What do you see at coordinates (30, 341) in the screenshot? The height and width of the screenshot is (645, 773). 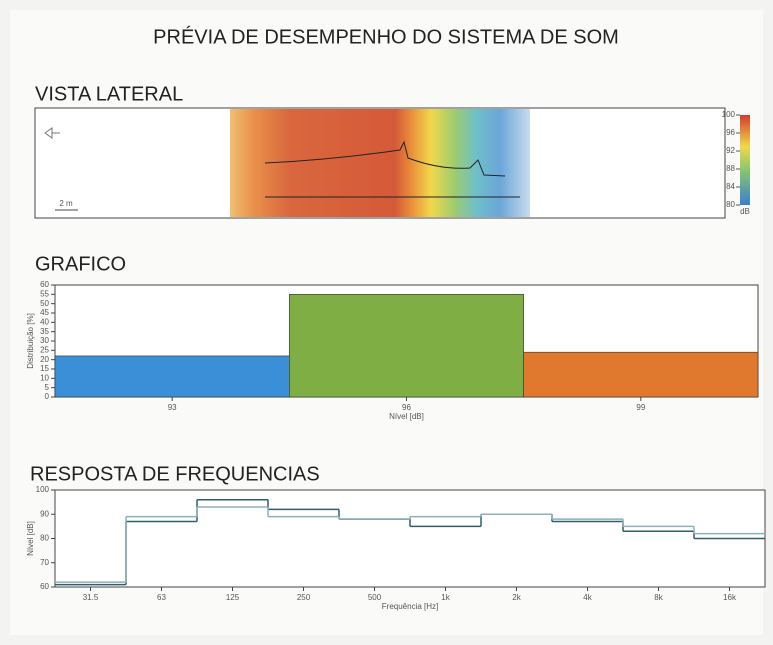 I see `y-axis-label: Distribuição [%]` at bounding box center [30, 341].